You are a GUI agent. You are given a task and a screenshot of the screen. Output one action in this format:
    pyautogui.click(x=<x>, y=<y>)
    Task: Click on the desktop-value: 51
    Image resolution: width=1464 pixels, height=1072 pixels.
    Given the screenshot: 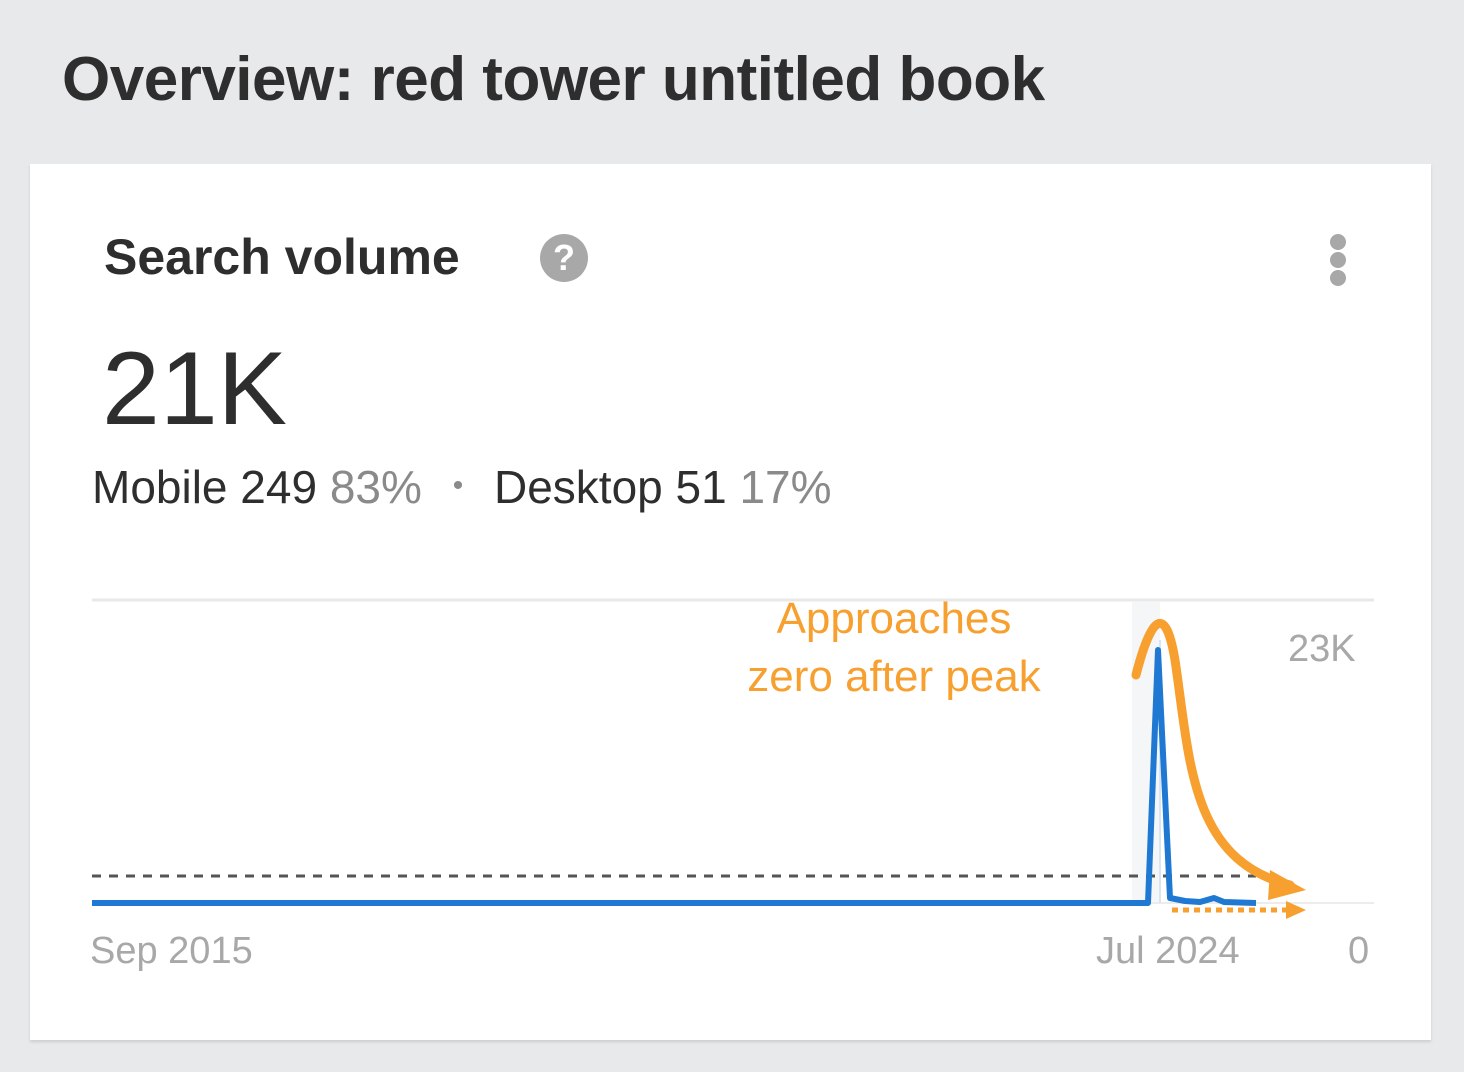 What is the action you would take?
    pyautogui.click(x=701, y=487)
    